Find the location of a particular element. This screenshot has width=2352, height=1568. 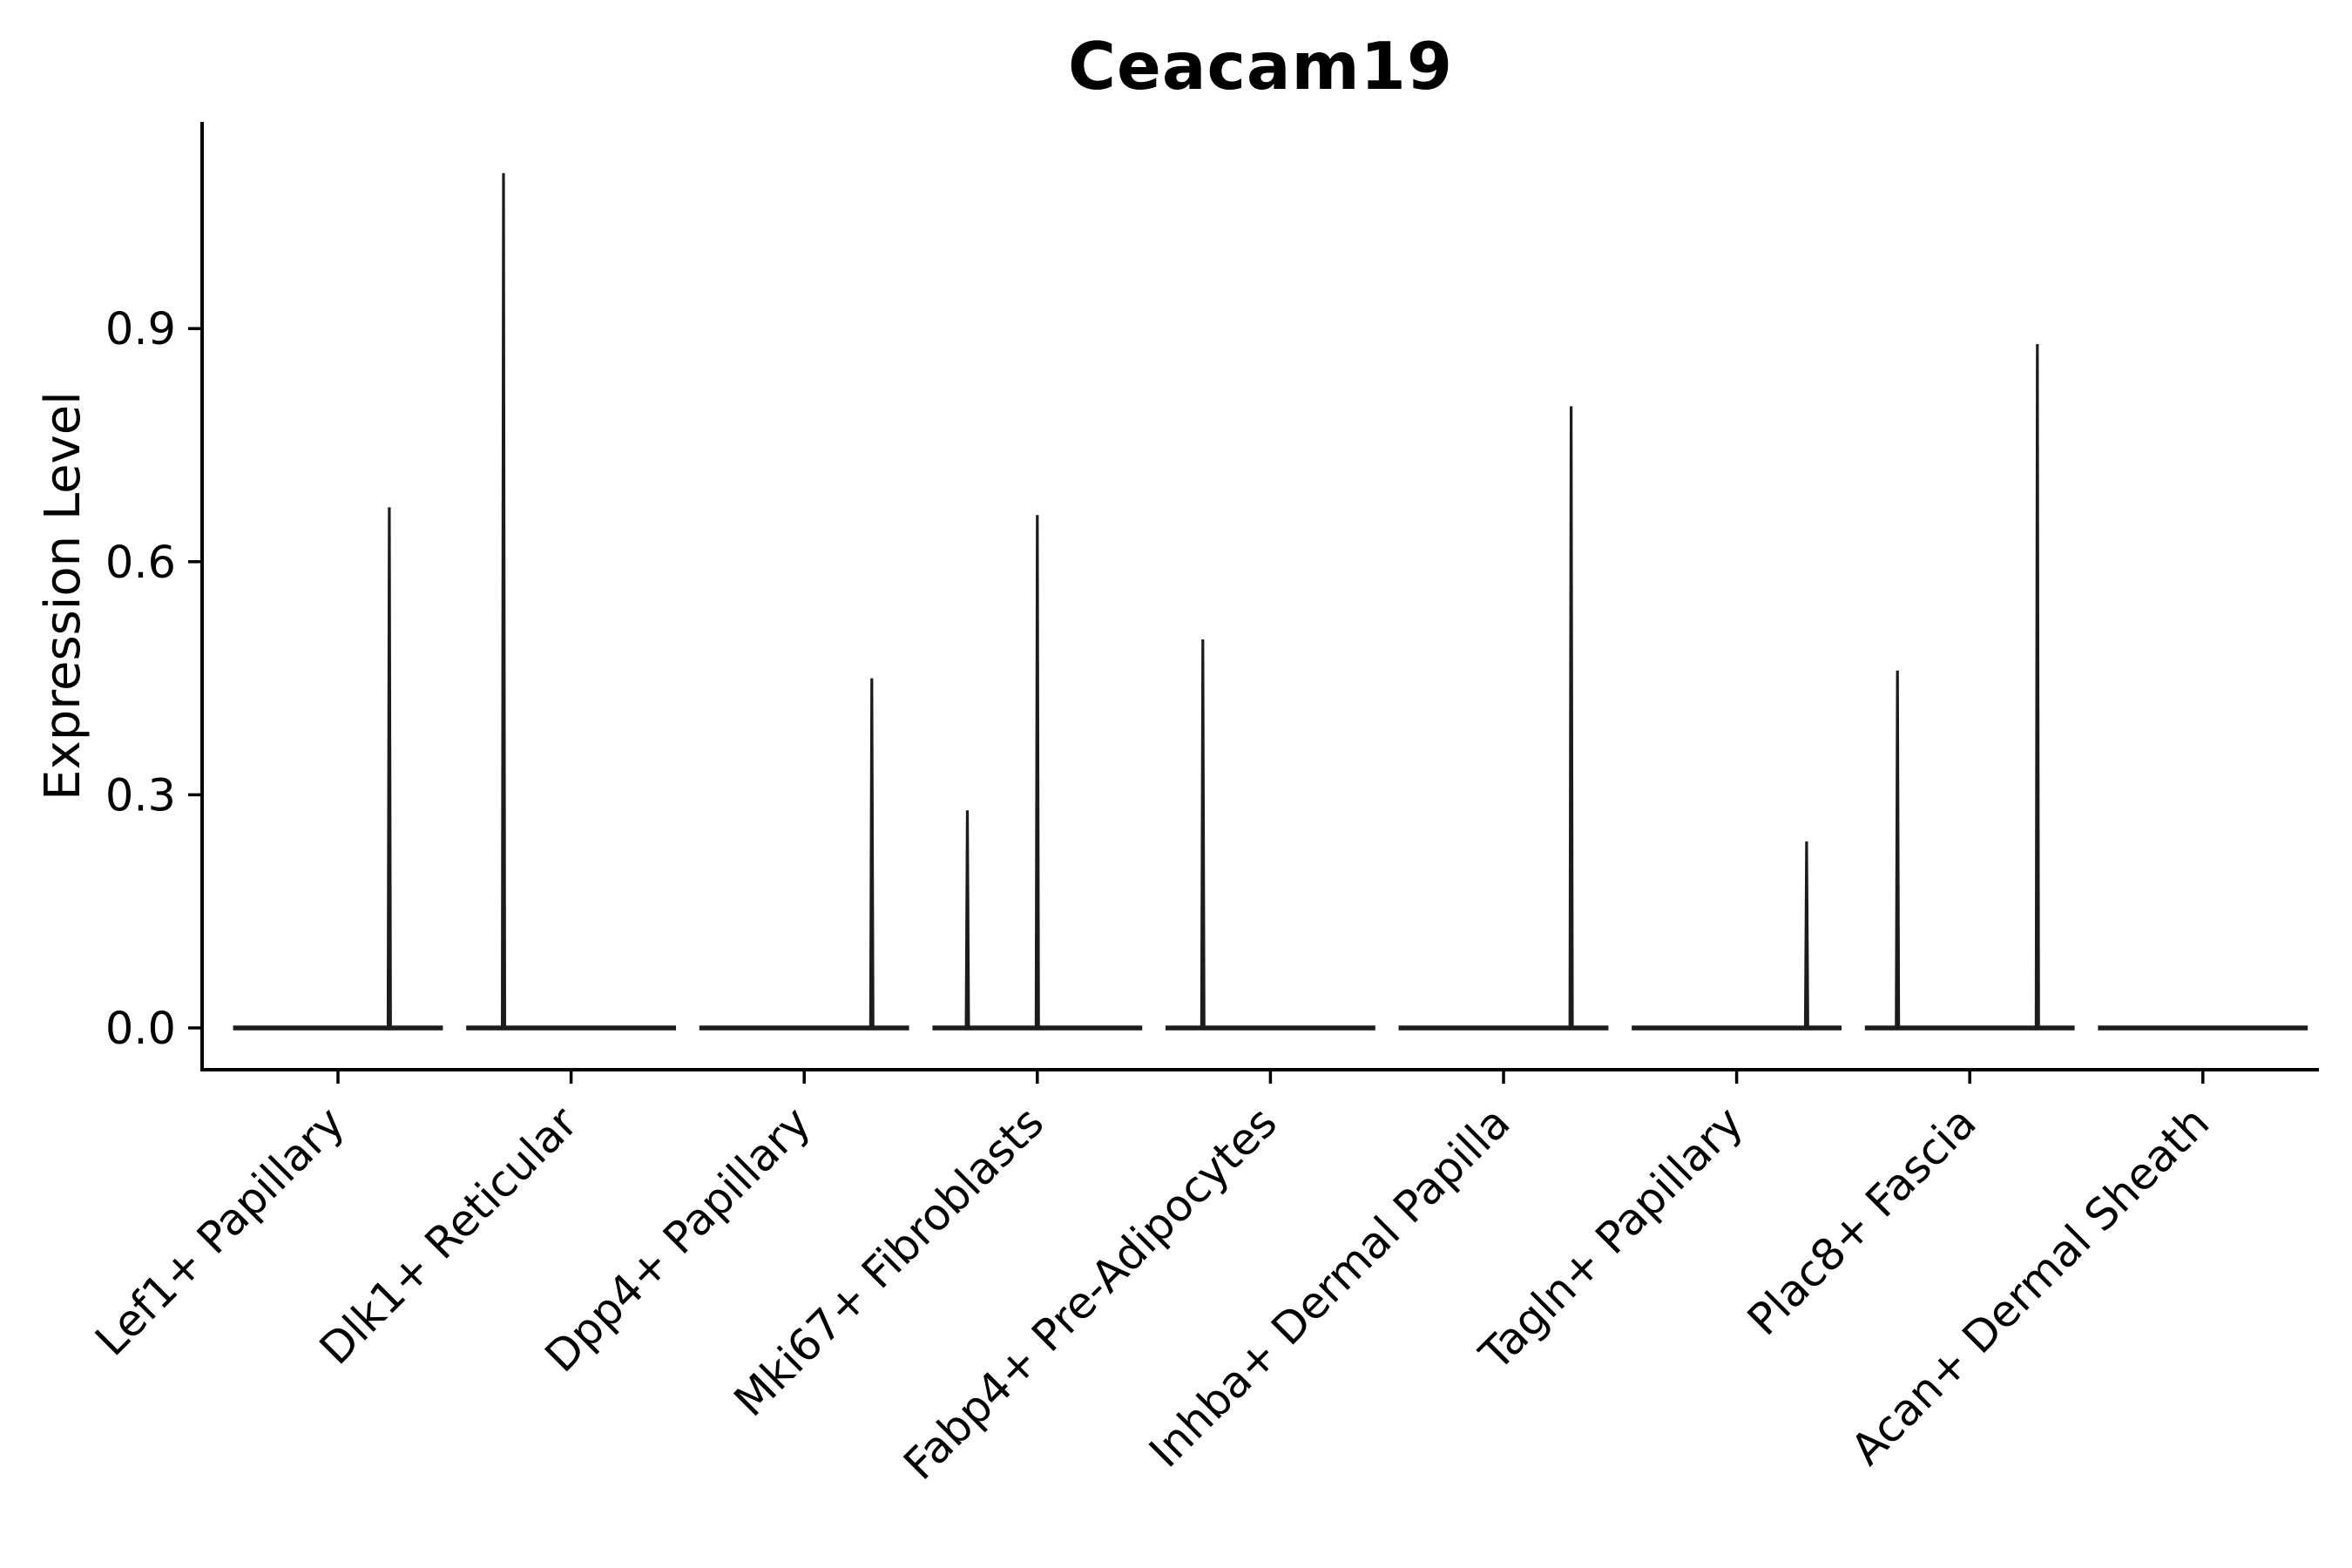

y-tick-label: 0.0 is located at coordinates (140, 1029).